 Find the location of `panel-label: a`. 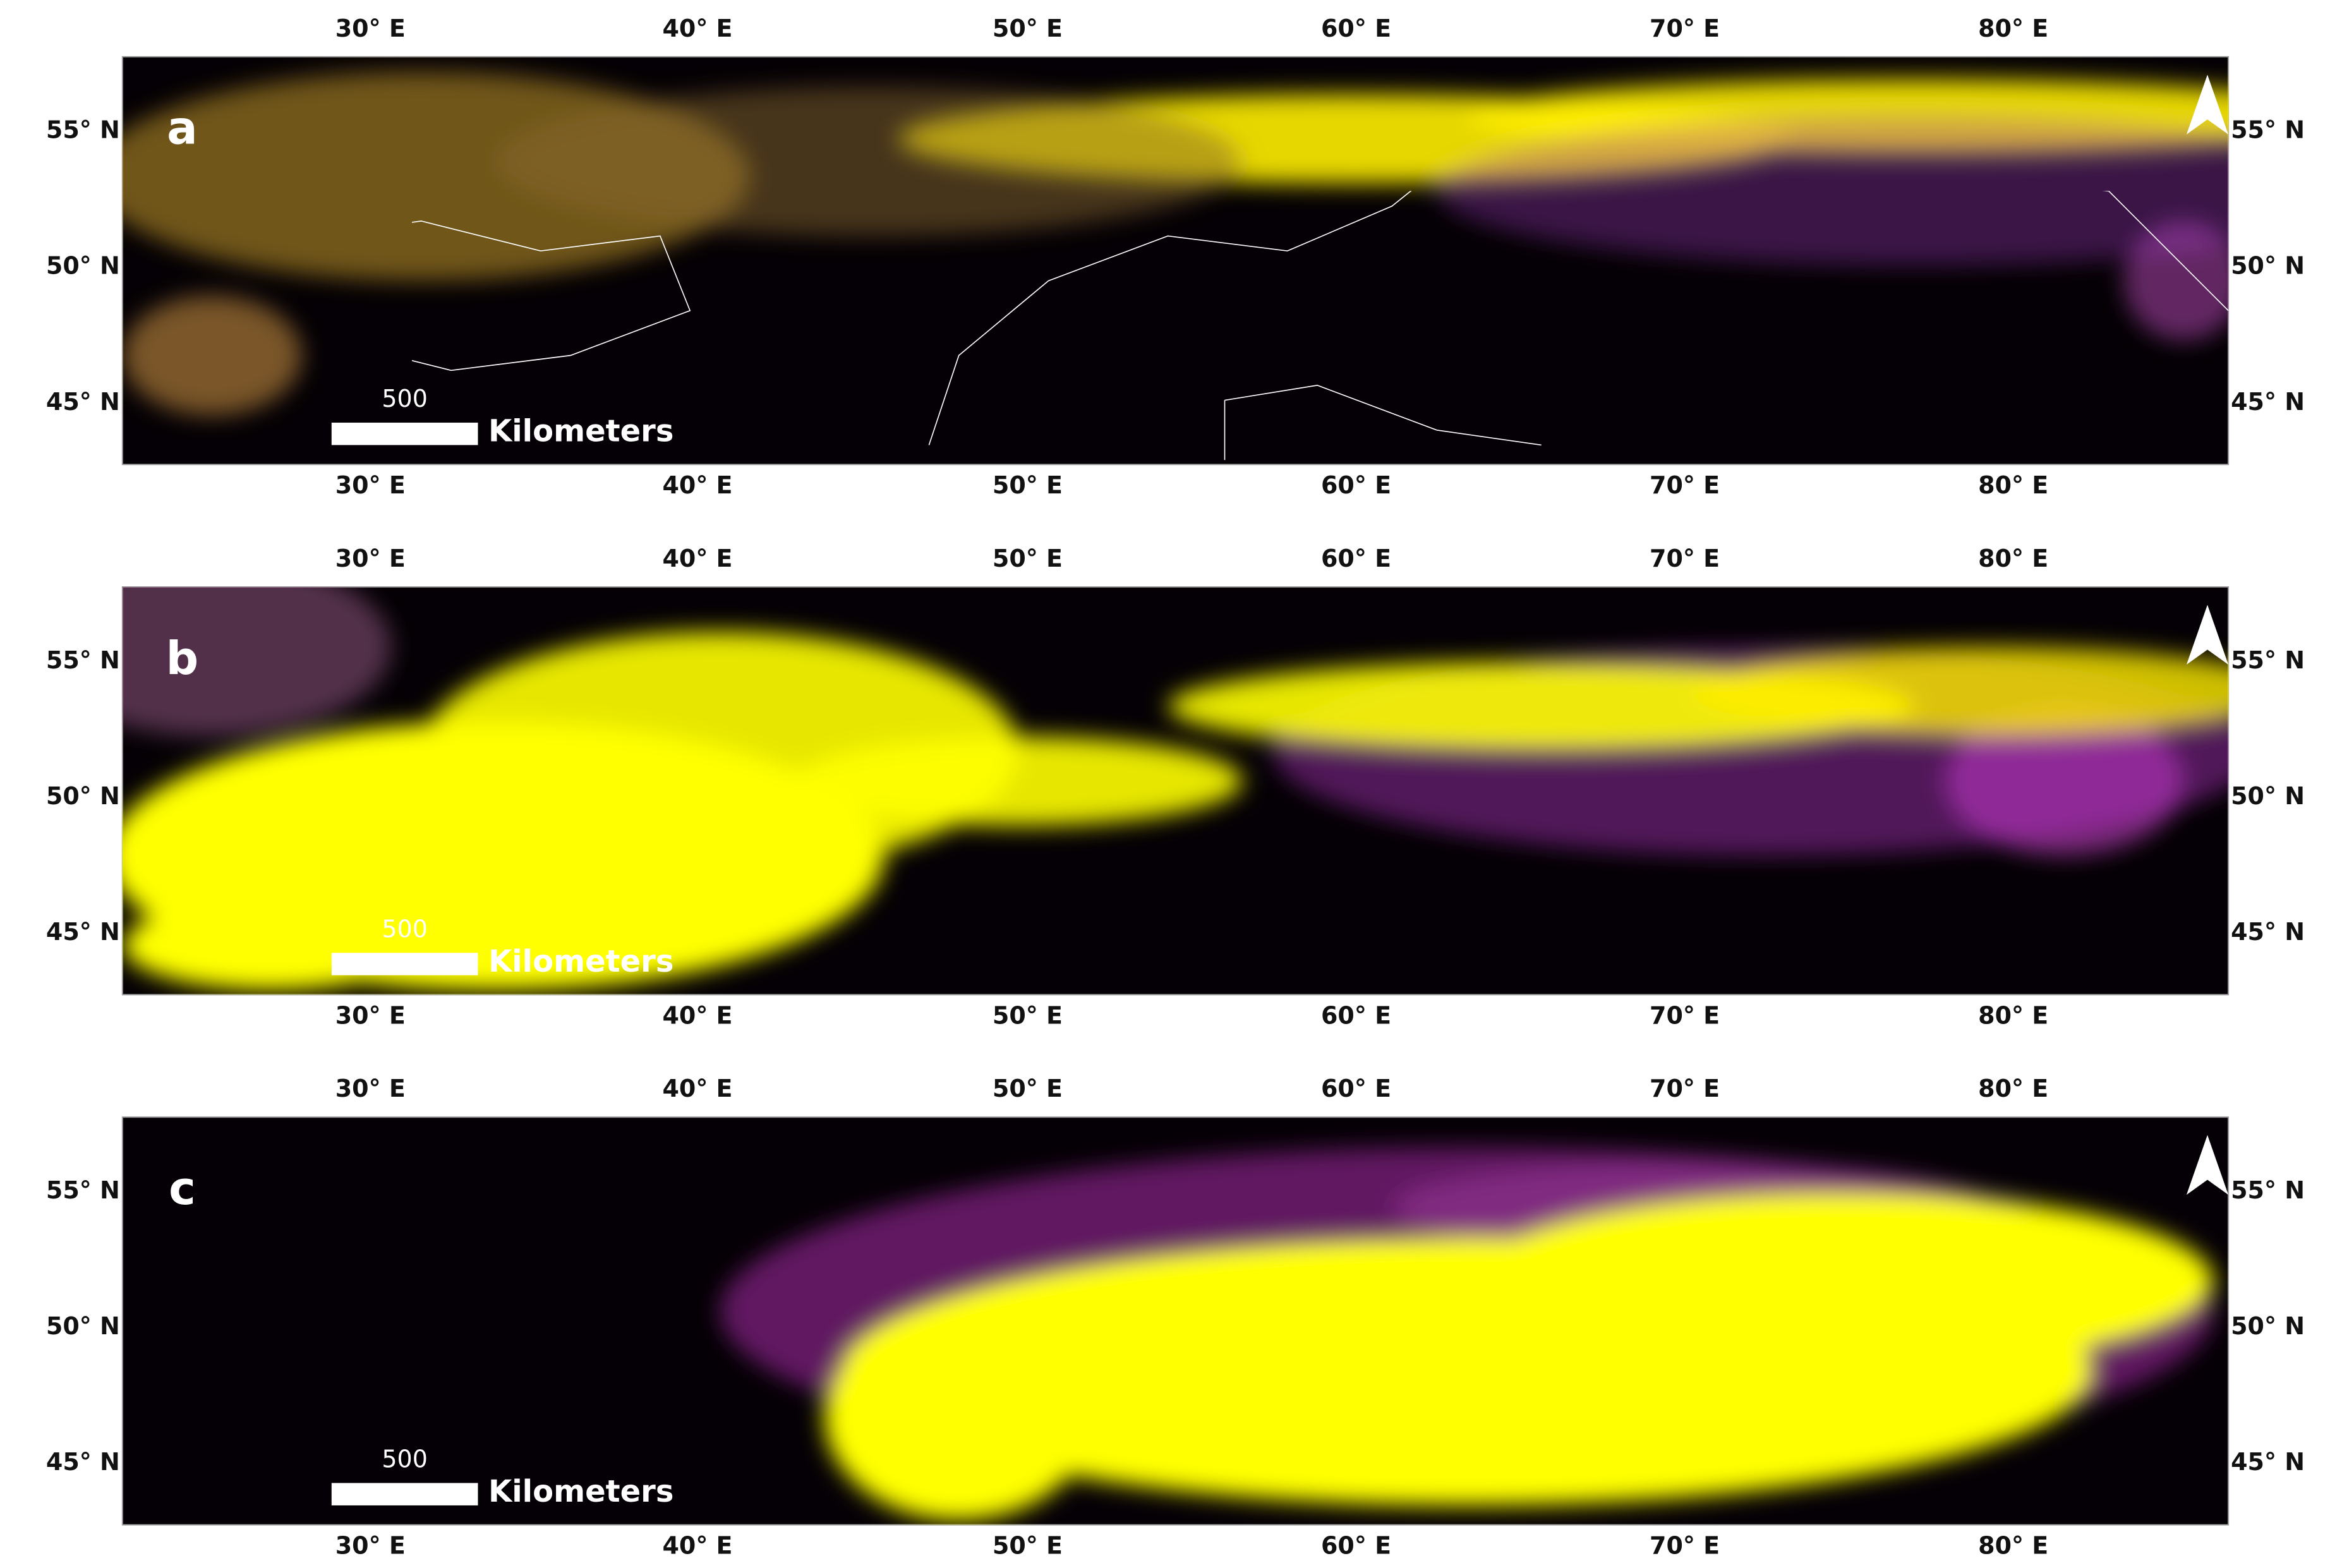

panel-label: a is located at coordinates (182, 128).